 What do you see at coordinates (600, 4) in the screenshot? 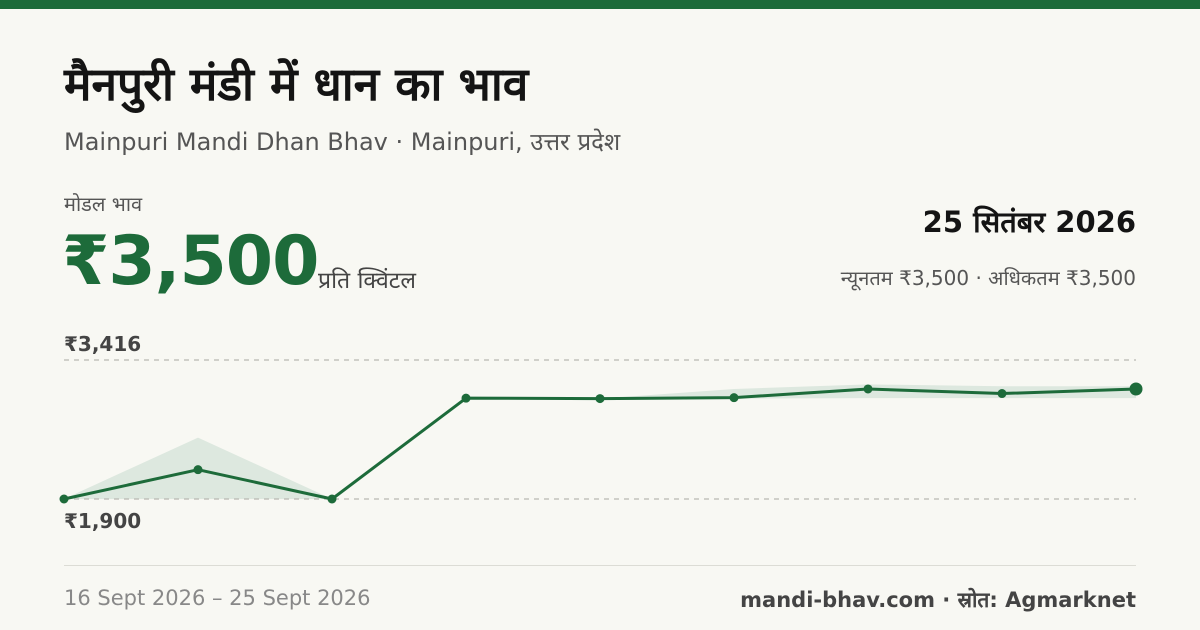
I see `top-accent-bar` at bounding box center [600, 4].